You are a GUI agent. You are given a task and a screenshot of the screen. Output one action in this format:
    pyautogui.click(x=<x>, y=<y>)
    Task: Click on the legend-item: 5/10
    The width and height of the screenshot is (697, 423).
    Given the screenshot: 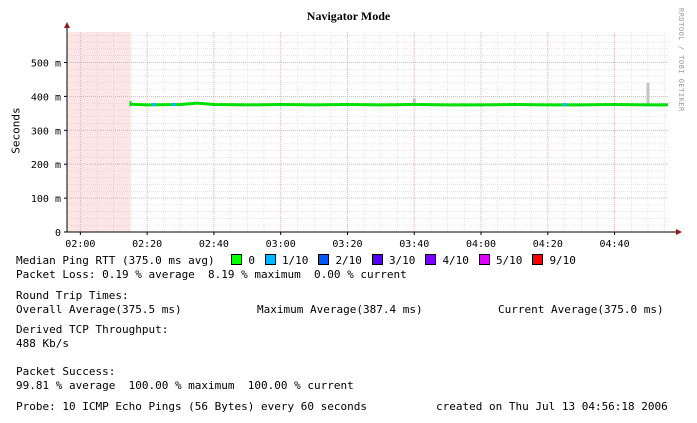 What is the action you would take?
    pyautogui.click(x=500, y=260)
    